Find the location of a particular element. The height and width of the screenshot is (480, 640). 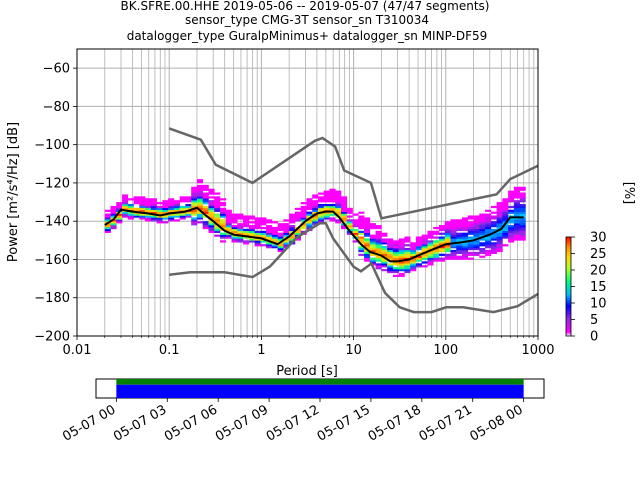

colorbar-tick-label: 25 is located at coordinates (598, 254).